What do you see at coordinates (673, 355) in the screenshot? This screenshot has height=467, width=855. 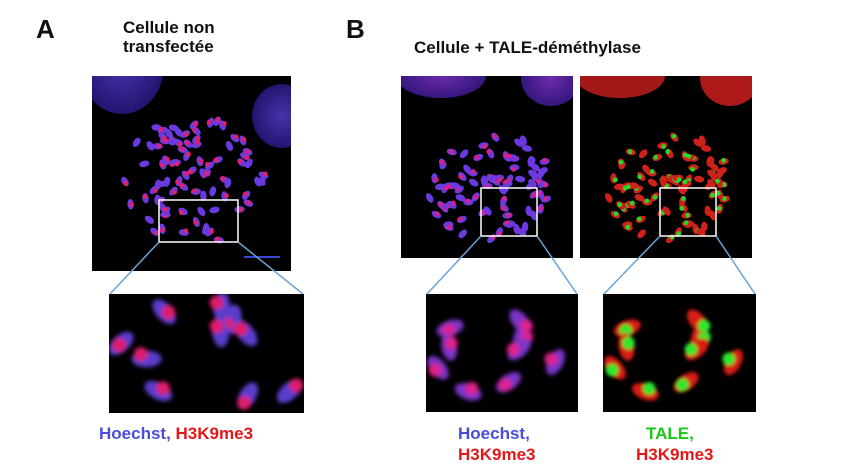 I see `panel-b-tale-zoom-chromosomes` at bounding box center [673, 355].